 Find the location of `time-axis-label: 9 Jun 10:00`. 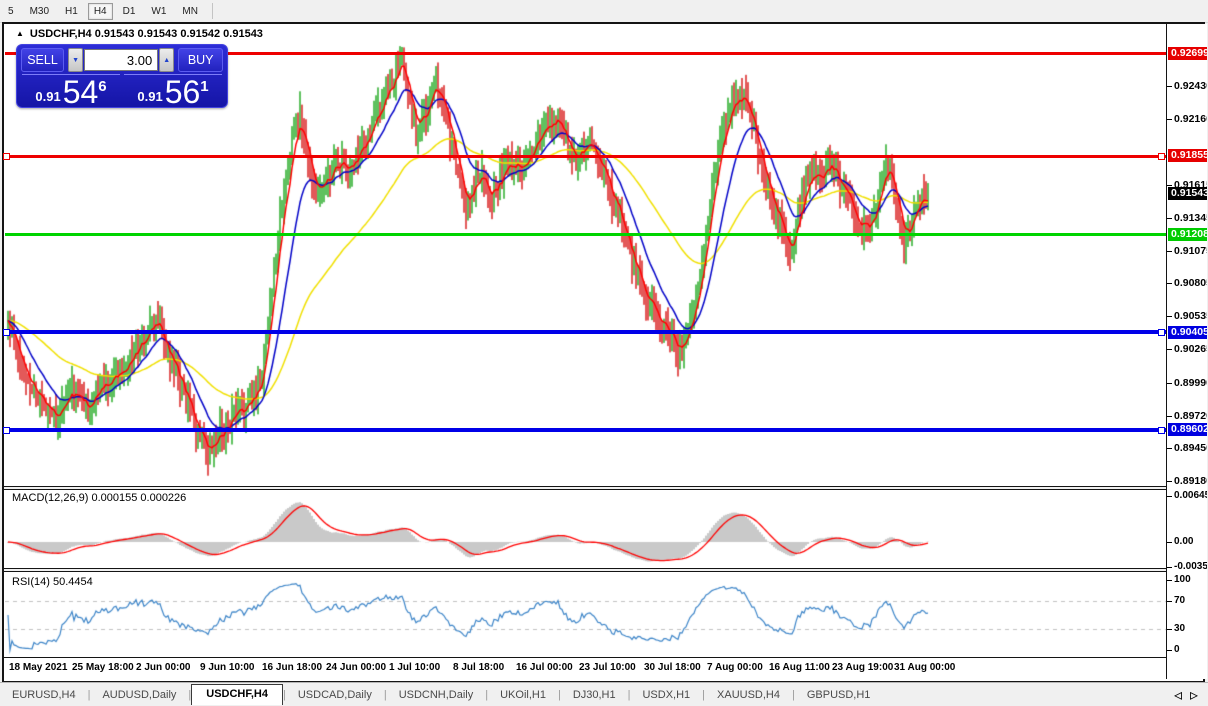

time-axis-label: 9 Jun 10:00 is located at coordinates (227, 667).